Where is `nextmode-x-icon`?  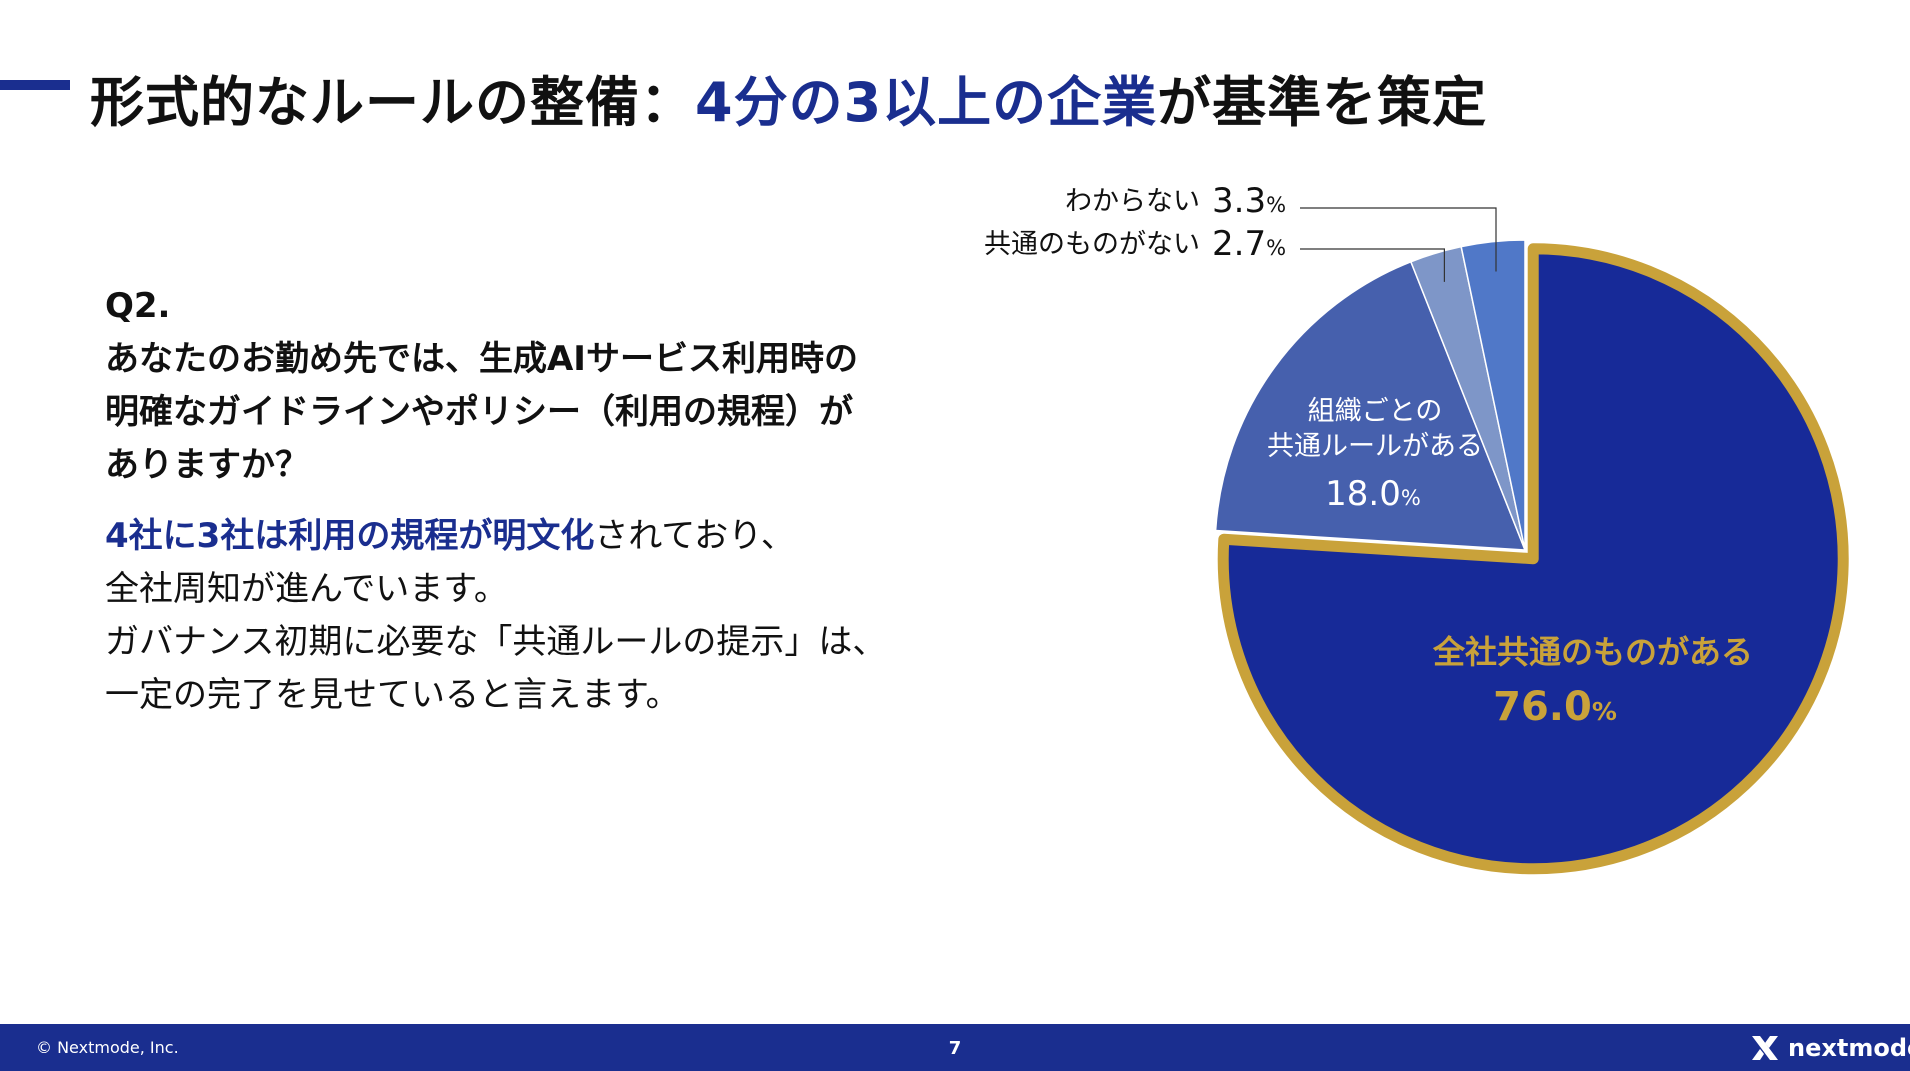
nextmode-x-icon is located at coordinates (1765, 1048).